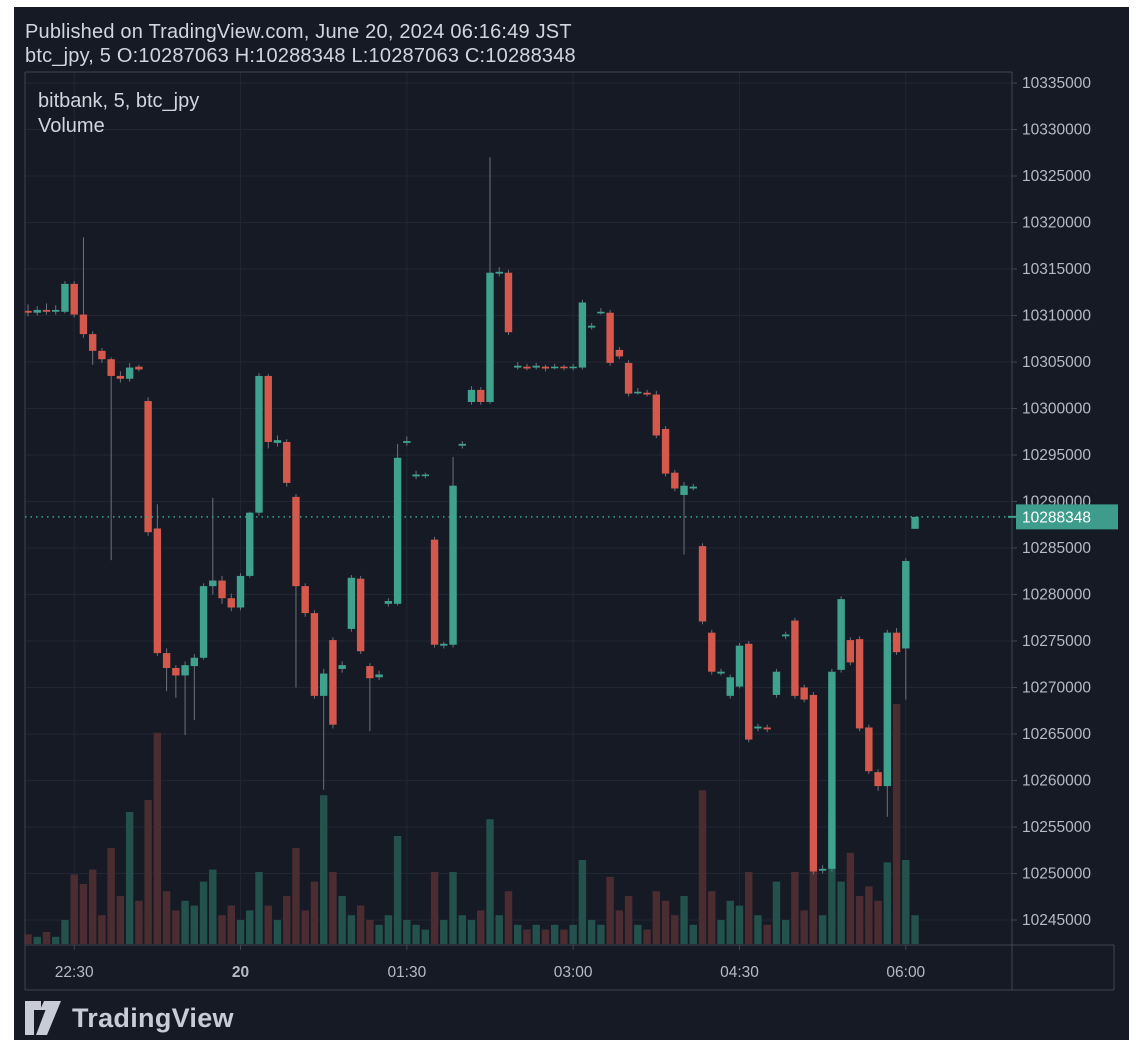  I want to click on price-tick-label: 10255000, so click(1056, 827).